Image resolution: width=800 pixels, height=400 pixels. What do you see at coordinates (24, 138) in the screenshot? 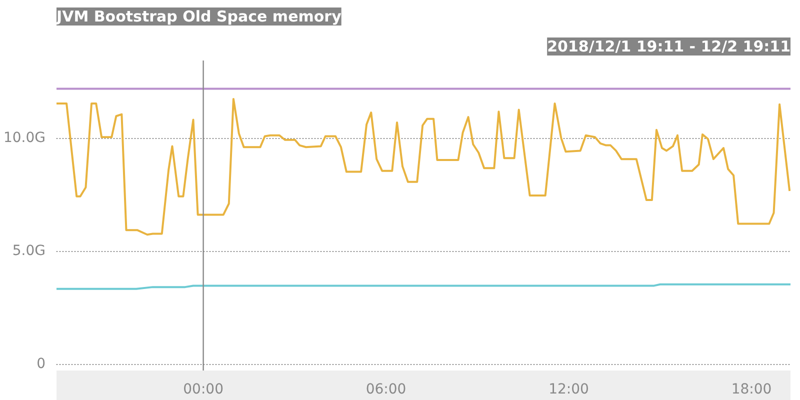
I see `y-tick-label: 10.0G` at bounding box center [24, 138].